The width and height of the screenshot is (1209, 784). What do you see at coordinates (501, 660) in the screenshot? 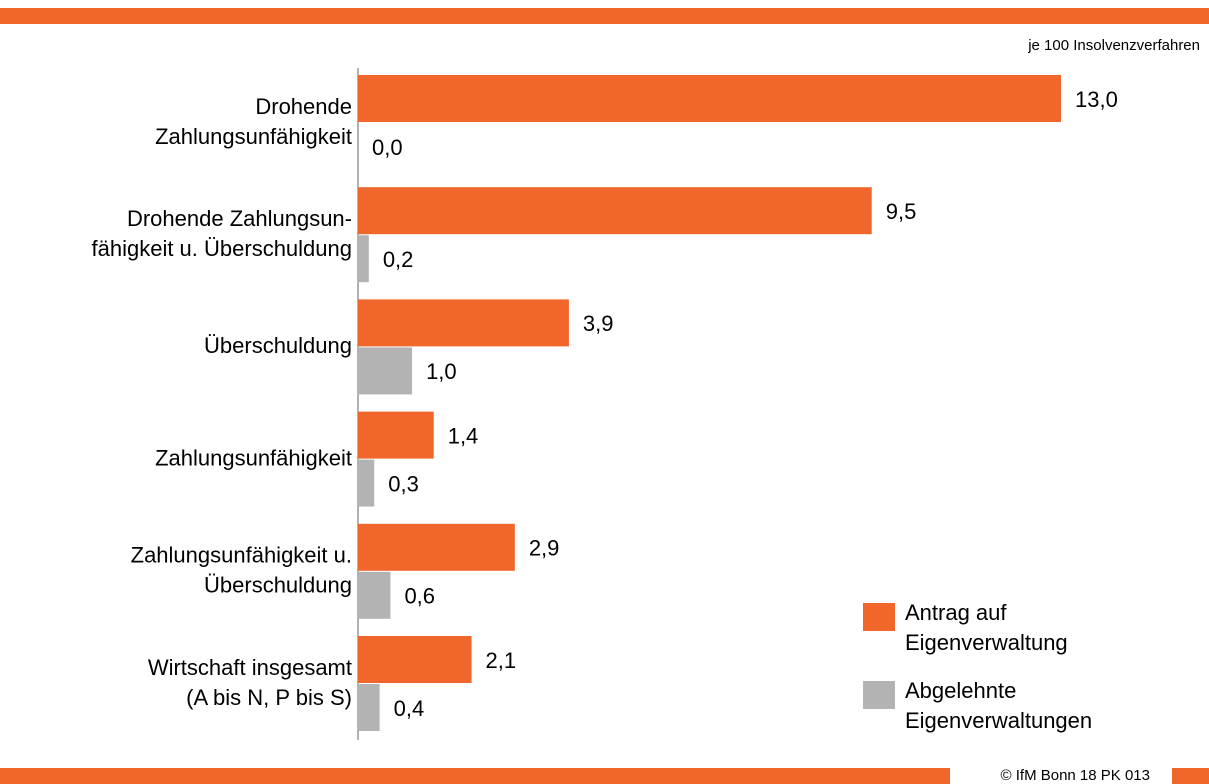
I see `value-label: 2,1` at bounding box center [501, 660].